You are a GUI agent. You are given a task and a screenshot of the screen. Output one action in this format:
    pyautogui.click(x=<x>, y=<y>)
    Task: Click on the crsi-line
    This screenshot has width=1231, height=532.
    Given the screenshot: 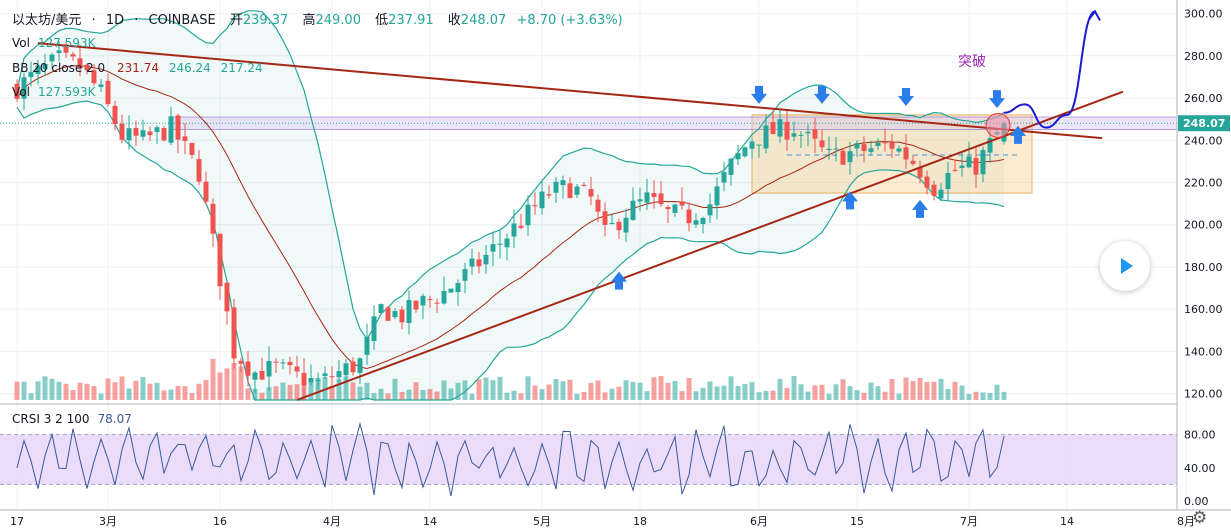 What is the action you would take?
    pyautogui.click(x=510, y=459)
    